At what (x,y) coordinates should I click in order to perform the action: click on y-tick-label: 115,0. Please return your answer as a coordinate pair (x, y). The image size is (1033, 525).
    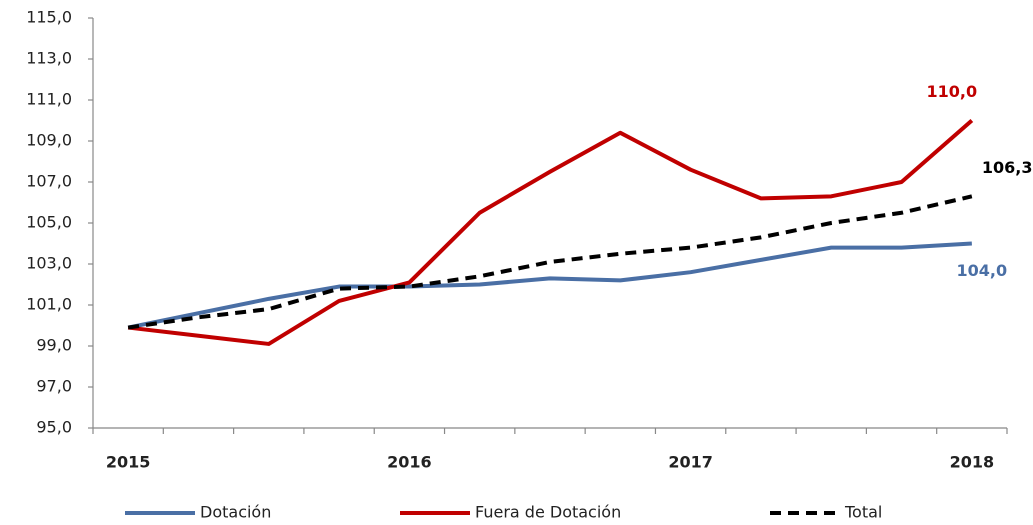
    Looking at the image, I should click on (49, 17).